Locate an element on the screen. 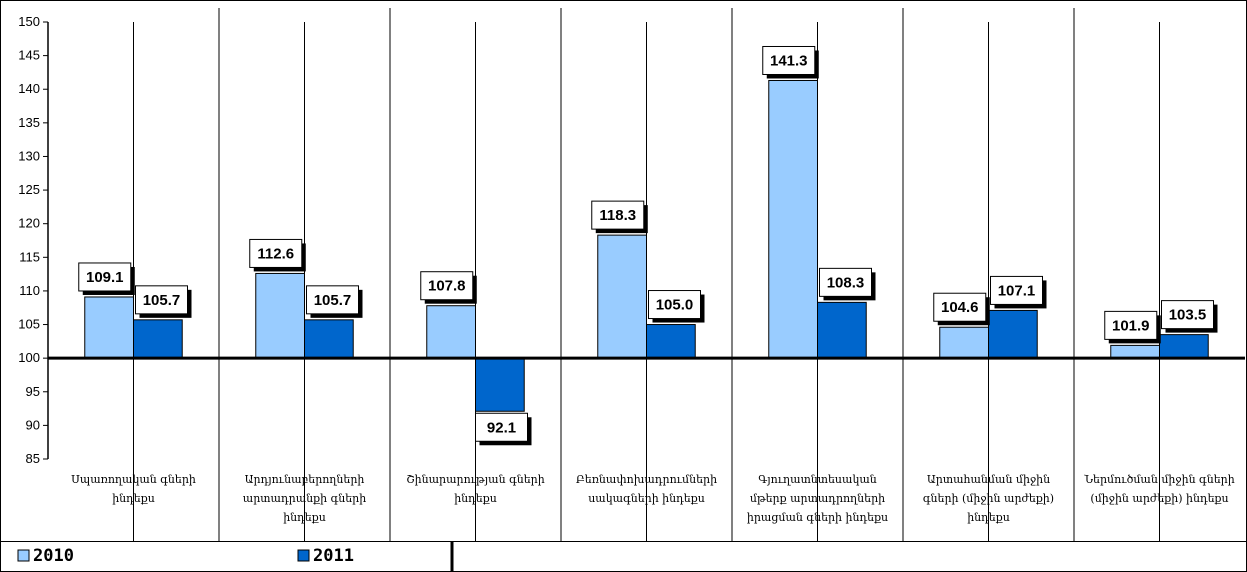  category-label-line: իրացման գների ինդեքս is located at coordinates (817, 517).